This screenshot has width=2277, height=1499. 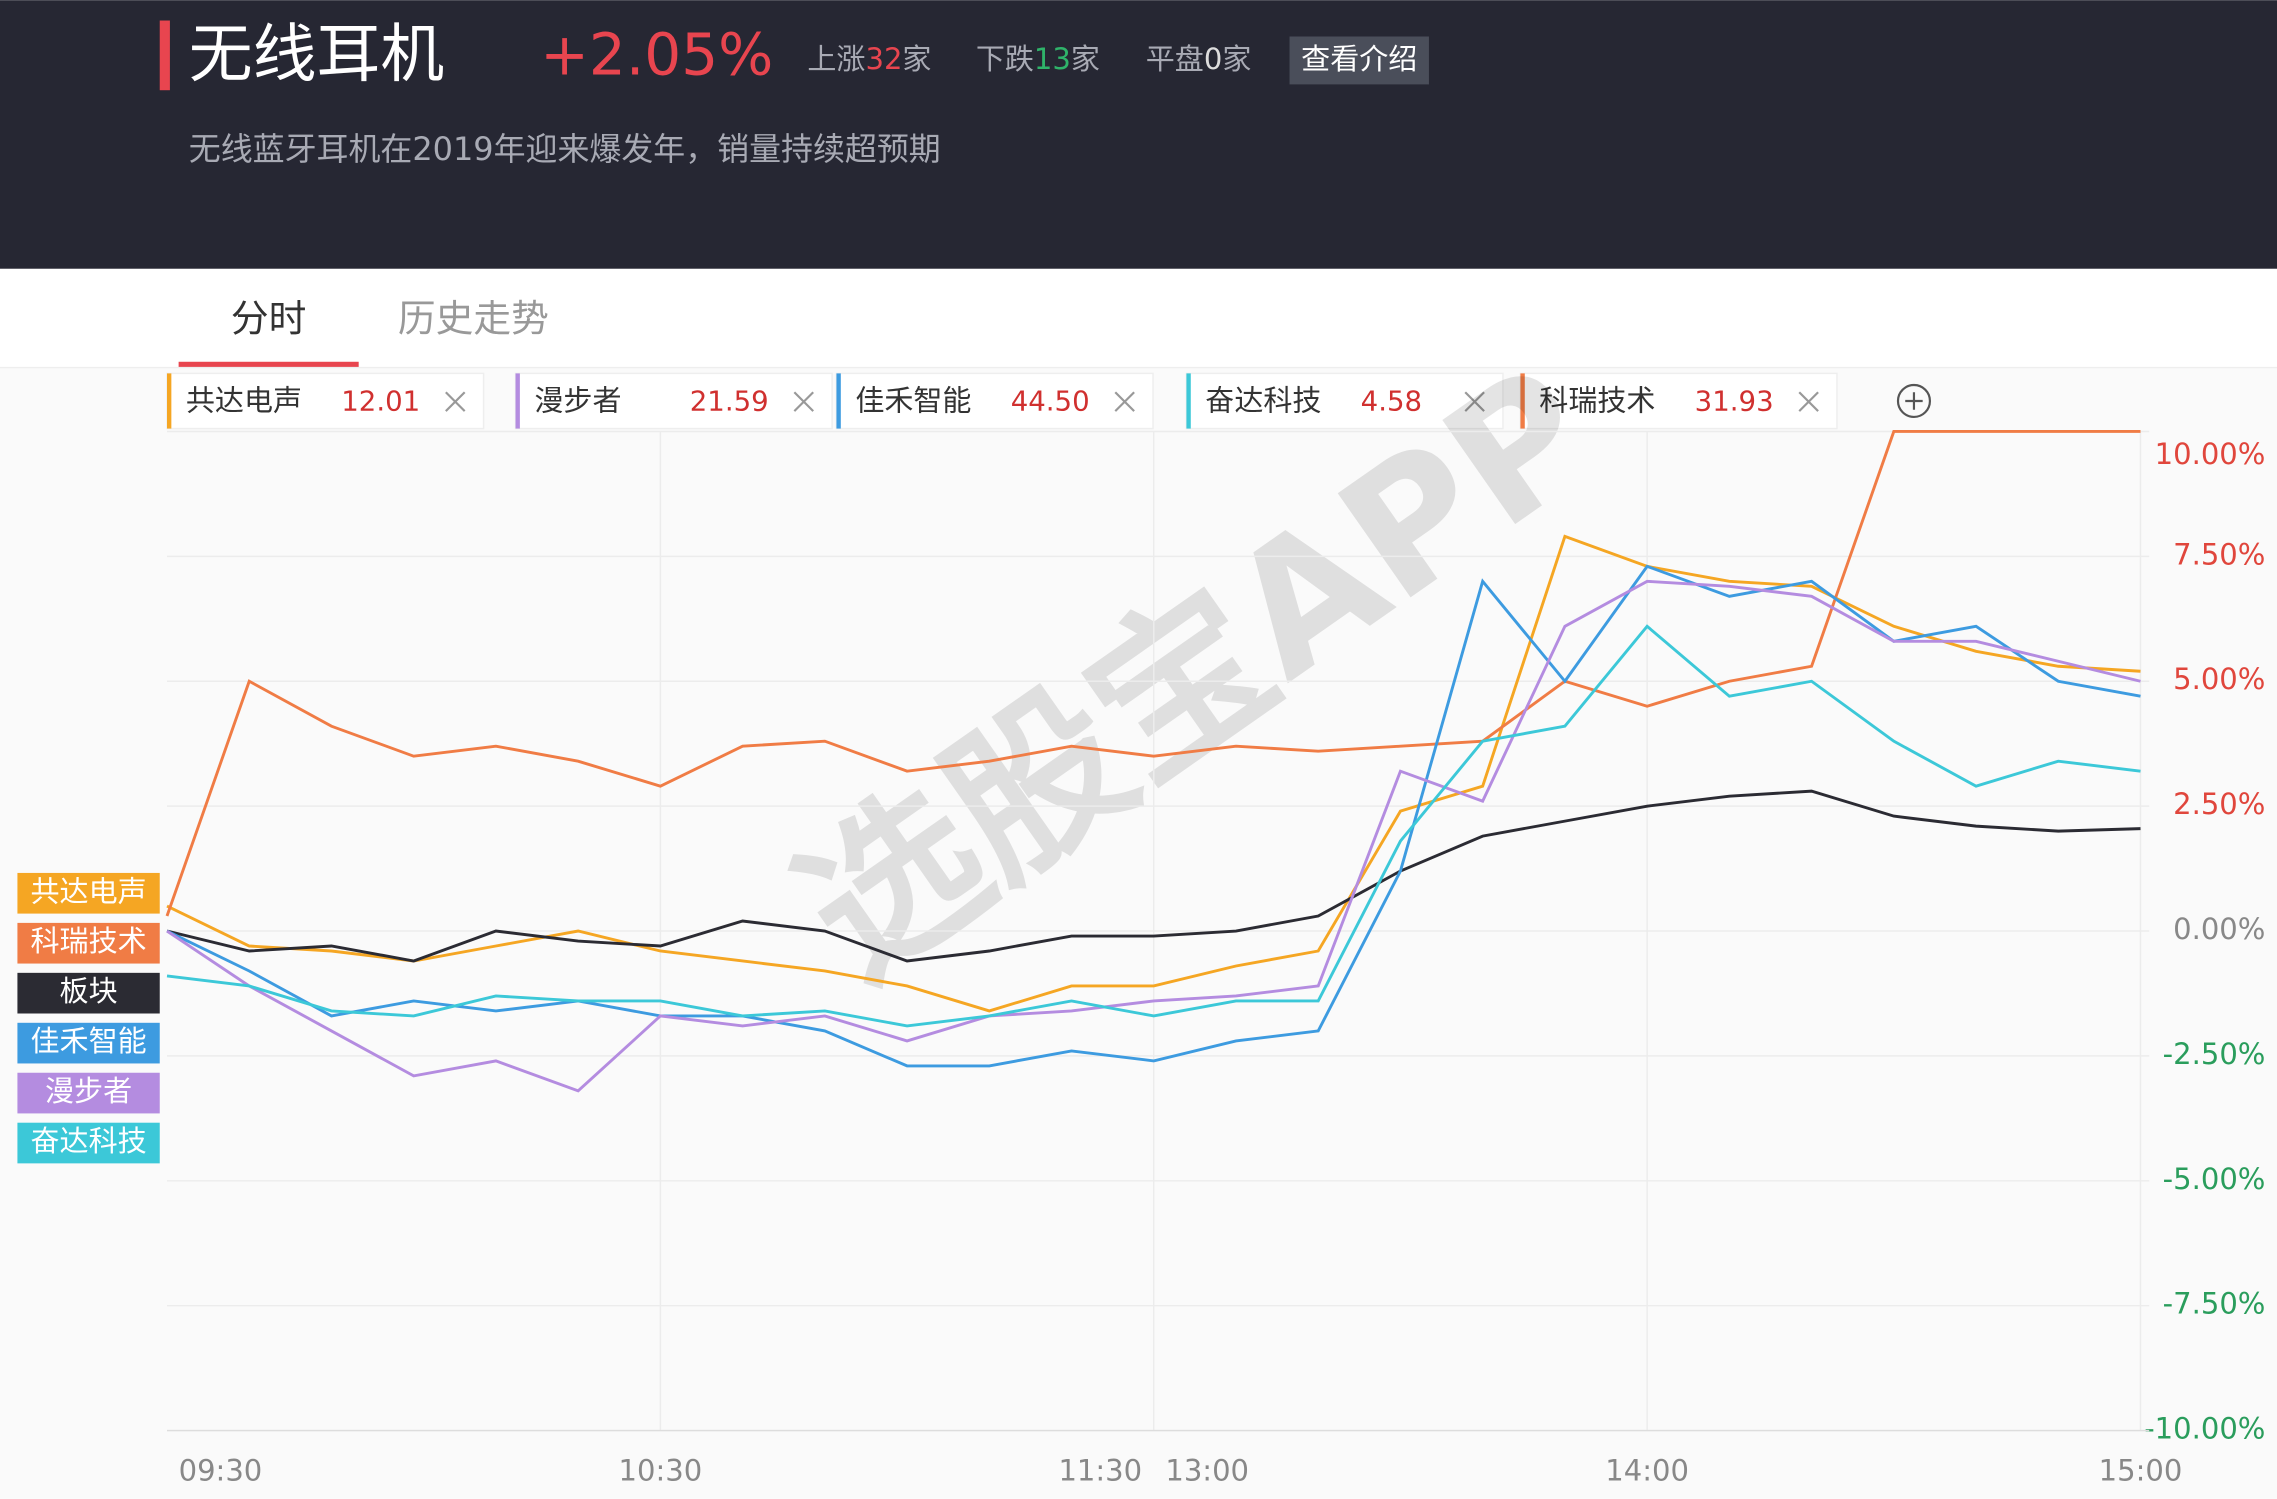 What do you see at coordinates (221, 1471) in the screenshot?
I see `x-tick-label: 09:30` at bounding box center [221, 1471].